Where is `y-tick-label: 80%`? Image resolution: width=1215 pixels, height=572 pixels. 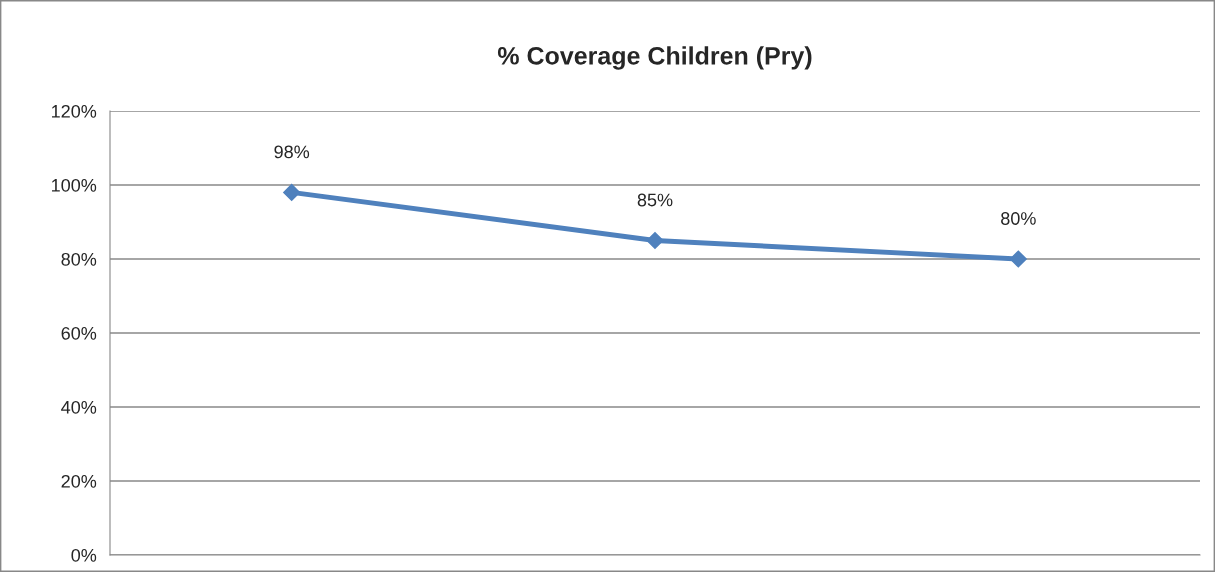
y-tick-label: 80% is located at coordinates (79, 259).